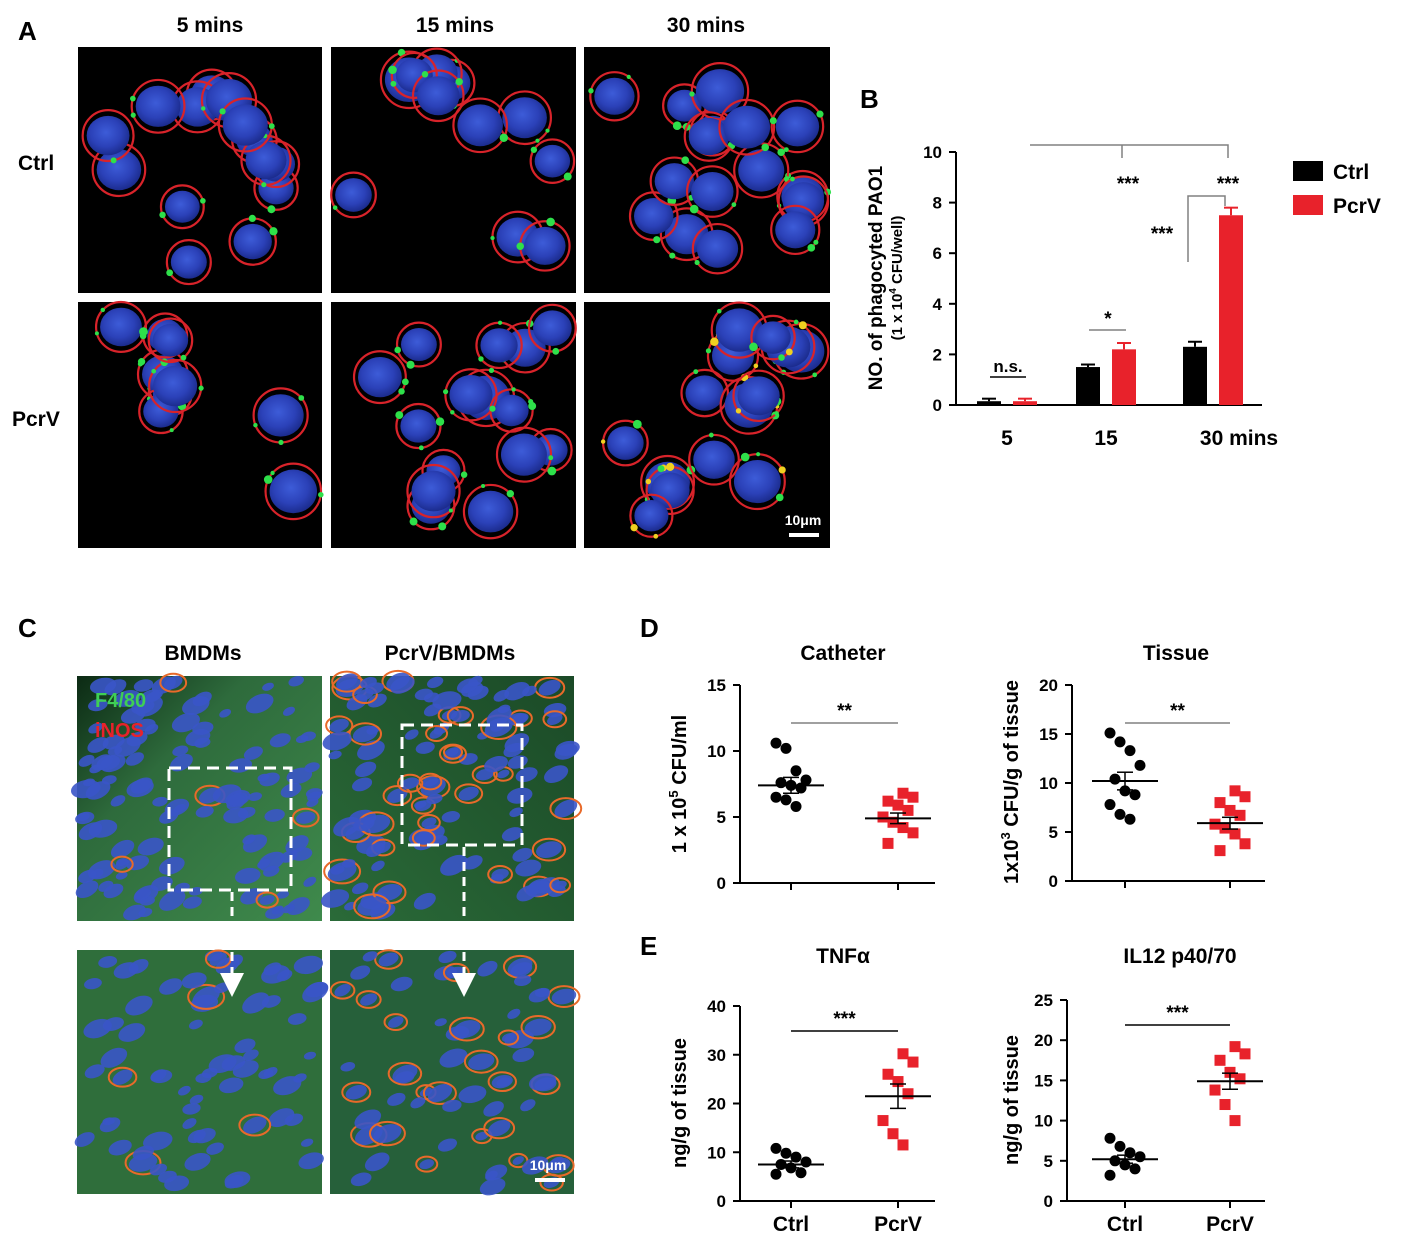  What do you see at coordinates (1357, 206) in the screenshot?
I see `legend-label-pcrv: PcrV` at bounding box center [1357, 206].